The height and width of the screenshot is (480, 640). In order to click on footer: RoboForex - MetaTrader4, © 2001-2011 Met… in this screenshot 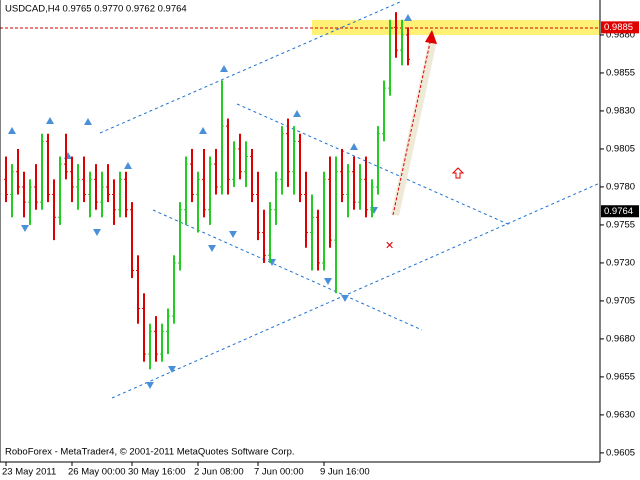, I will do `click(150, 452)`.